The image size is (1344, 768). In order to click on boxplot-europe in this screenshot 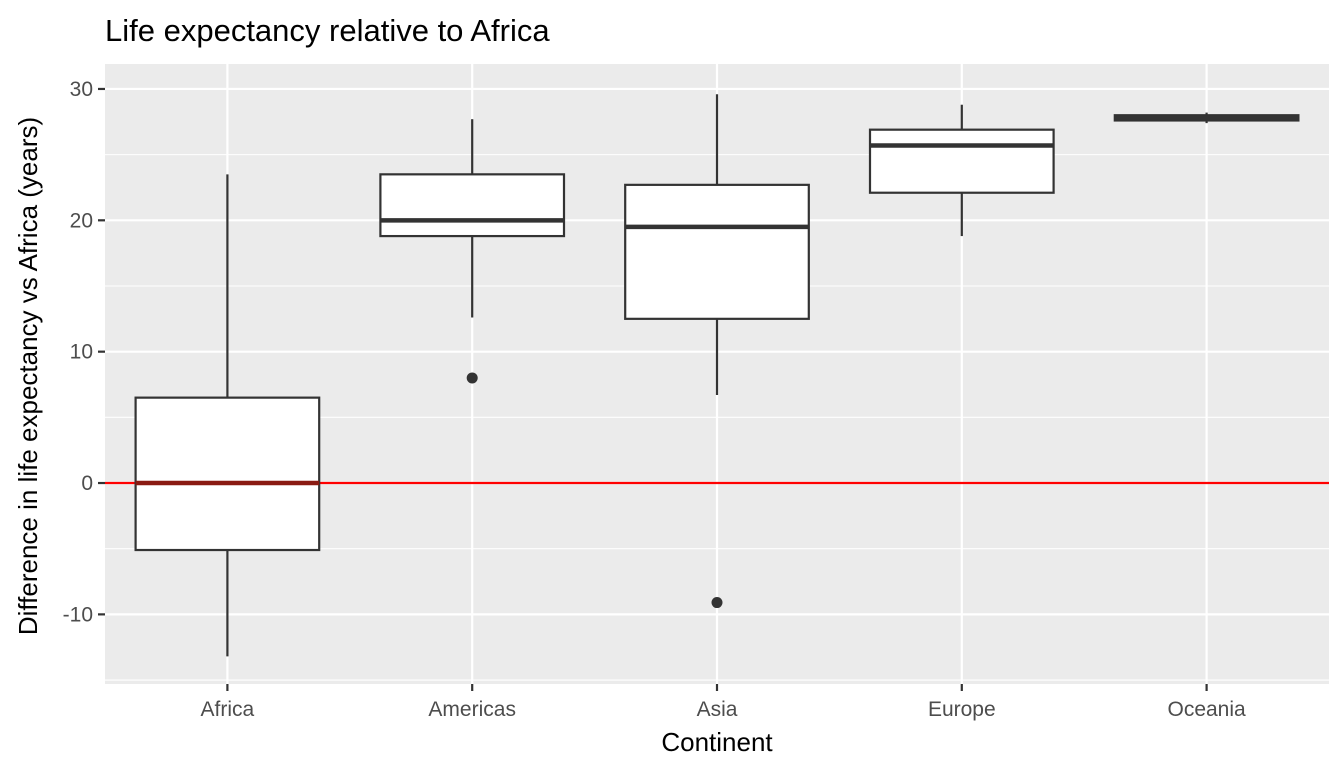, I will do `click(961, 170)`.